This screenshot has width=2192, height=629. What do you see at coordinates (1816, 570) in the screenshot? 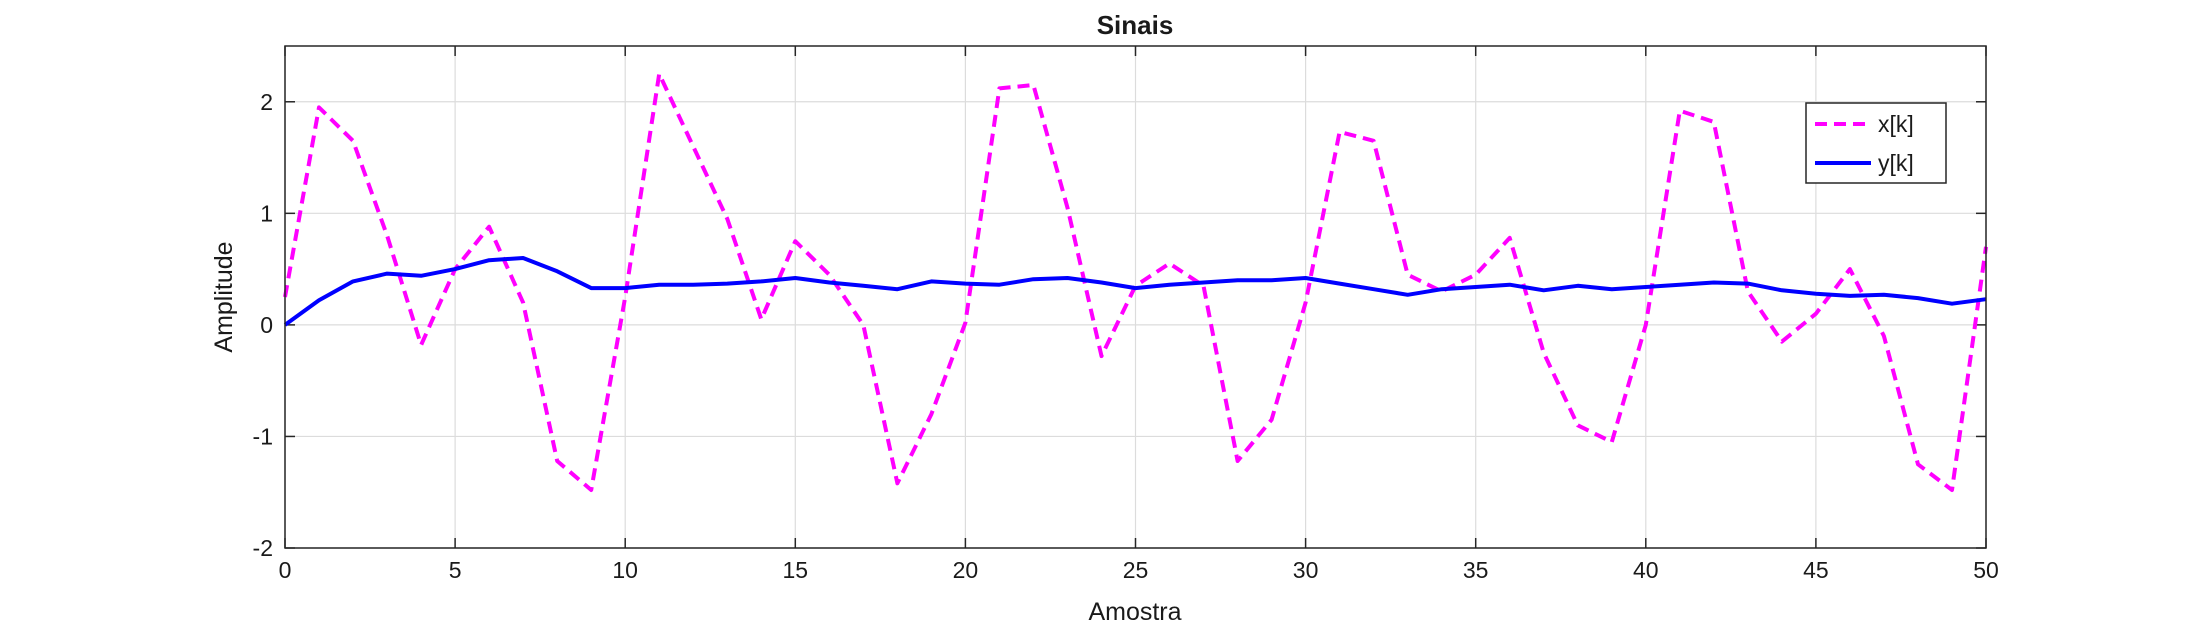
I see `x-tick-label: 45` at bounding box center [1816, 570].